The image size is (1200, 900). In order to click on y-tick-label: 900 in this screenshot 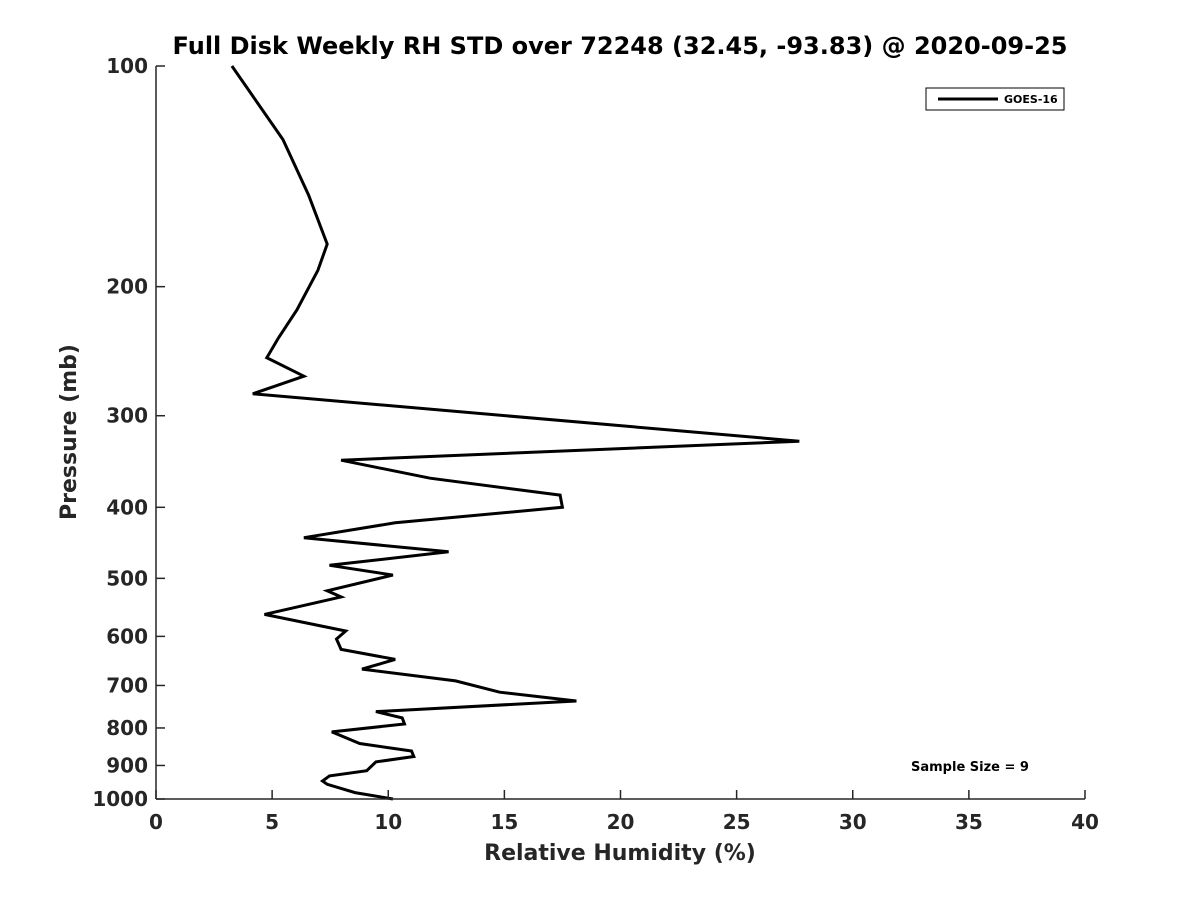, I will do `click(127, 765)`.